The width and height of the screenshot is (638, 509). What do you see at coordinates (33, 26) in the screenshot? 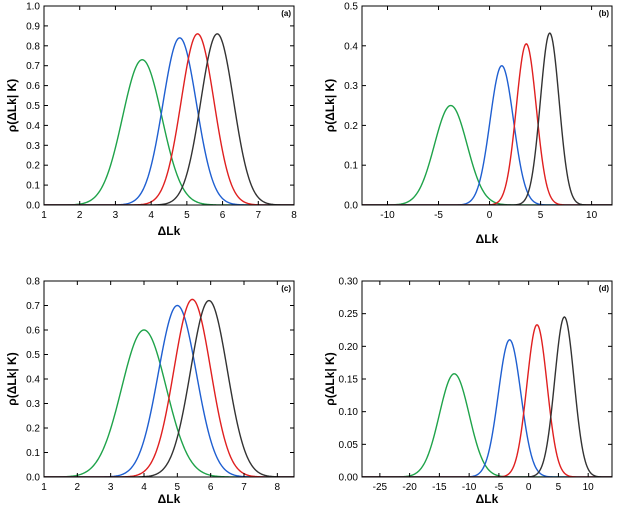
I see `y-tick-label: 0.9` at bounding box center [33, 26].